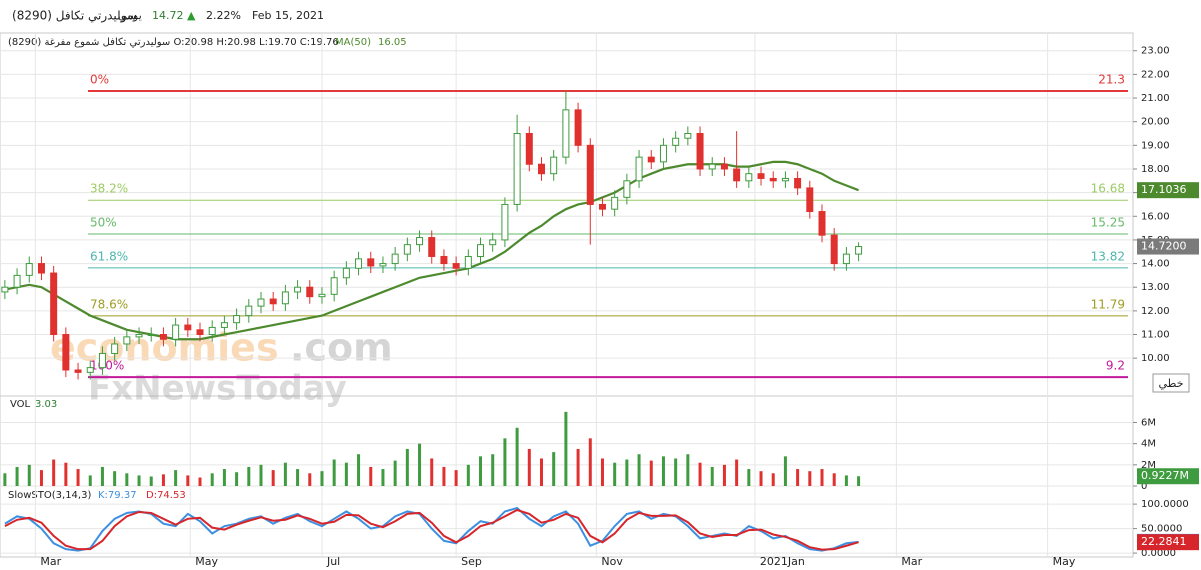  Describe the element at coordinates (1108, 223) in the screenshot. I see `fib-value: 15.25` at that location.